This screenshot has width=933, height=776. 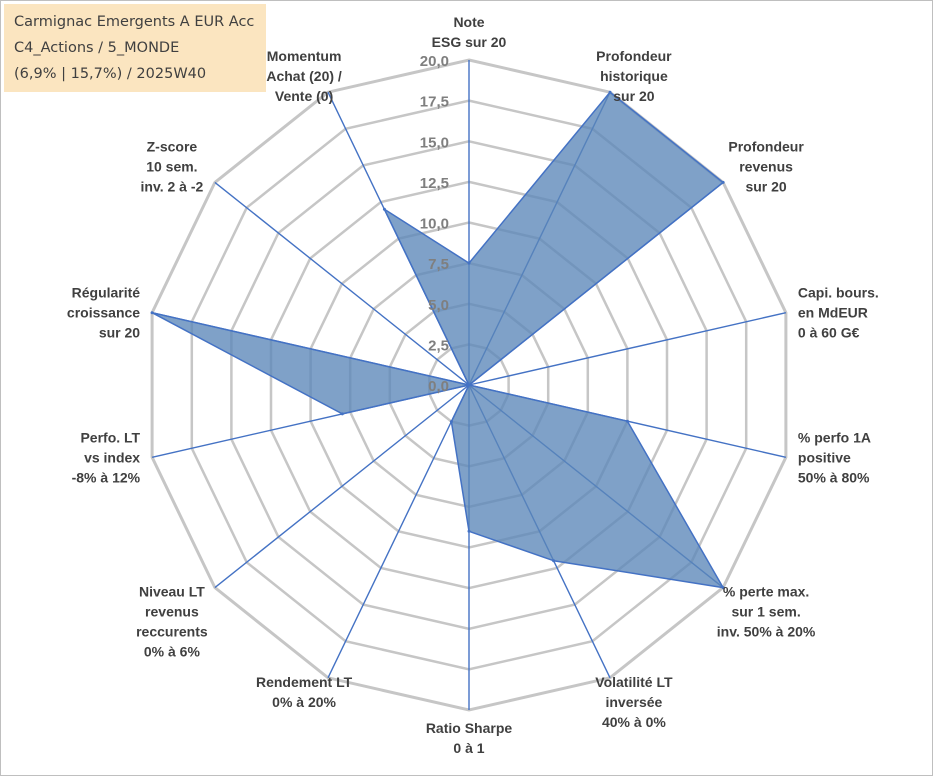 I want to click on axis-label: croissance, so click(x=103, y=313).